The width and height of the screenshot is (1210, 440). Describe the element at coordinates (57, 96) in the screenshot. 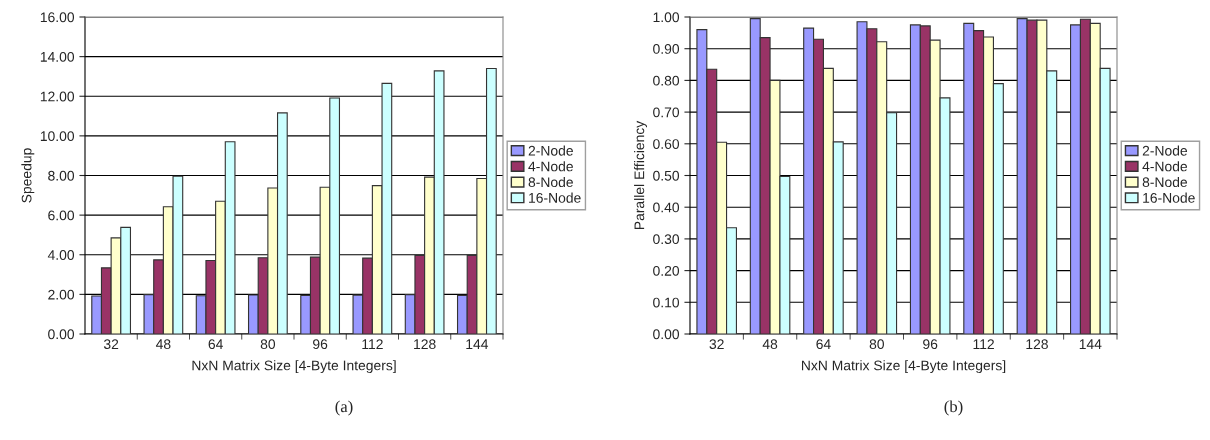

I see `y-tick-label: 12.00` at that location.